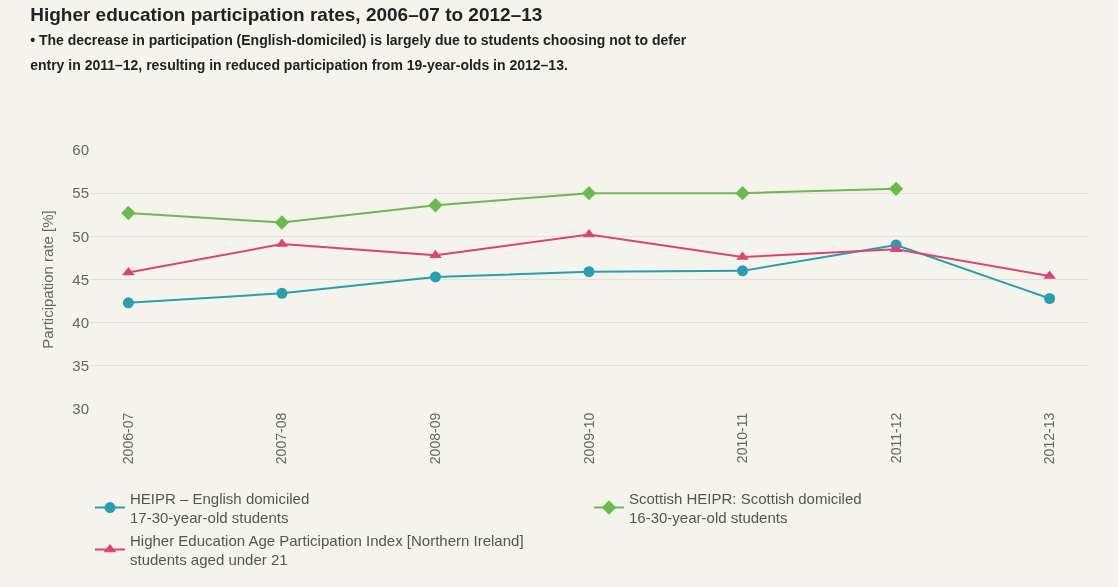 This screenshot has width=1118, height=587. What do you see at coordinates (80, 322) in the screenshot?
I see `y-tick-label: 40` at bounding box center [80, 322].